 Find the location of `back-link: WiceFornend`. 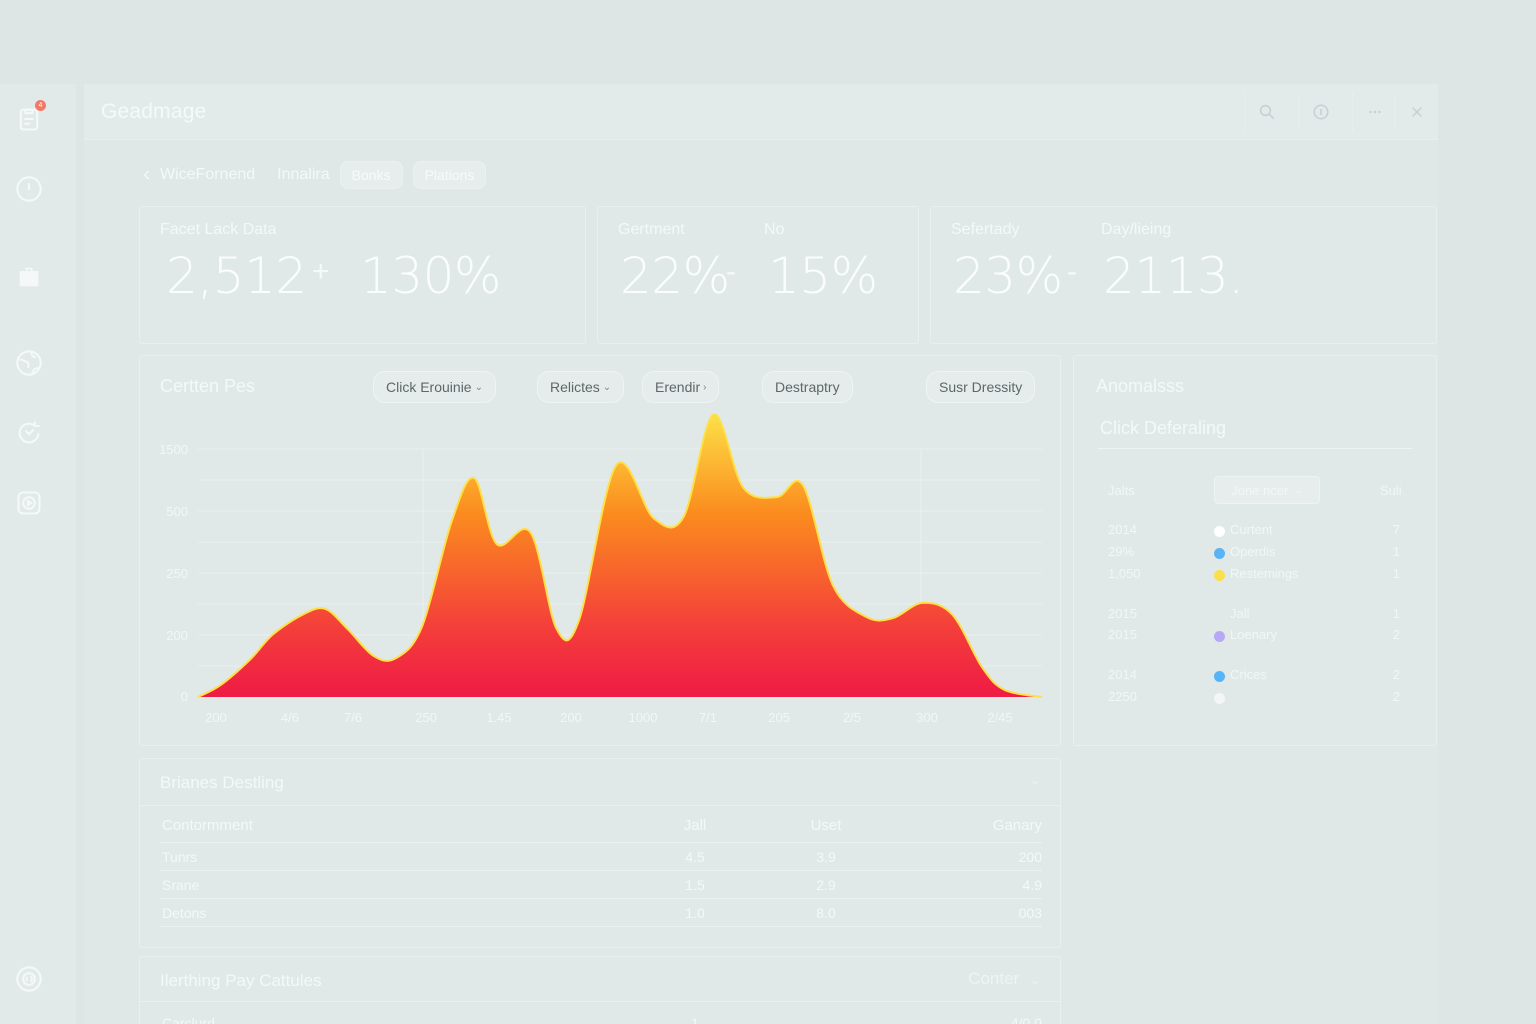

back-link: WiceFornend is located at coordinates (197, 175).